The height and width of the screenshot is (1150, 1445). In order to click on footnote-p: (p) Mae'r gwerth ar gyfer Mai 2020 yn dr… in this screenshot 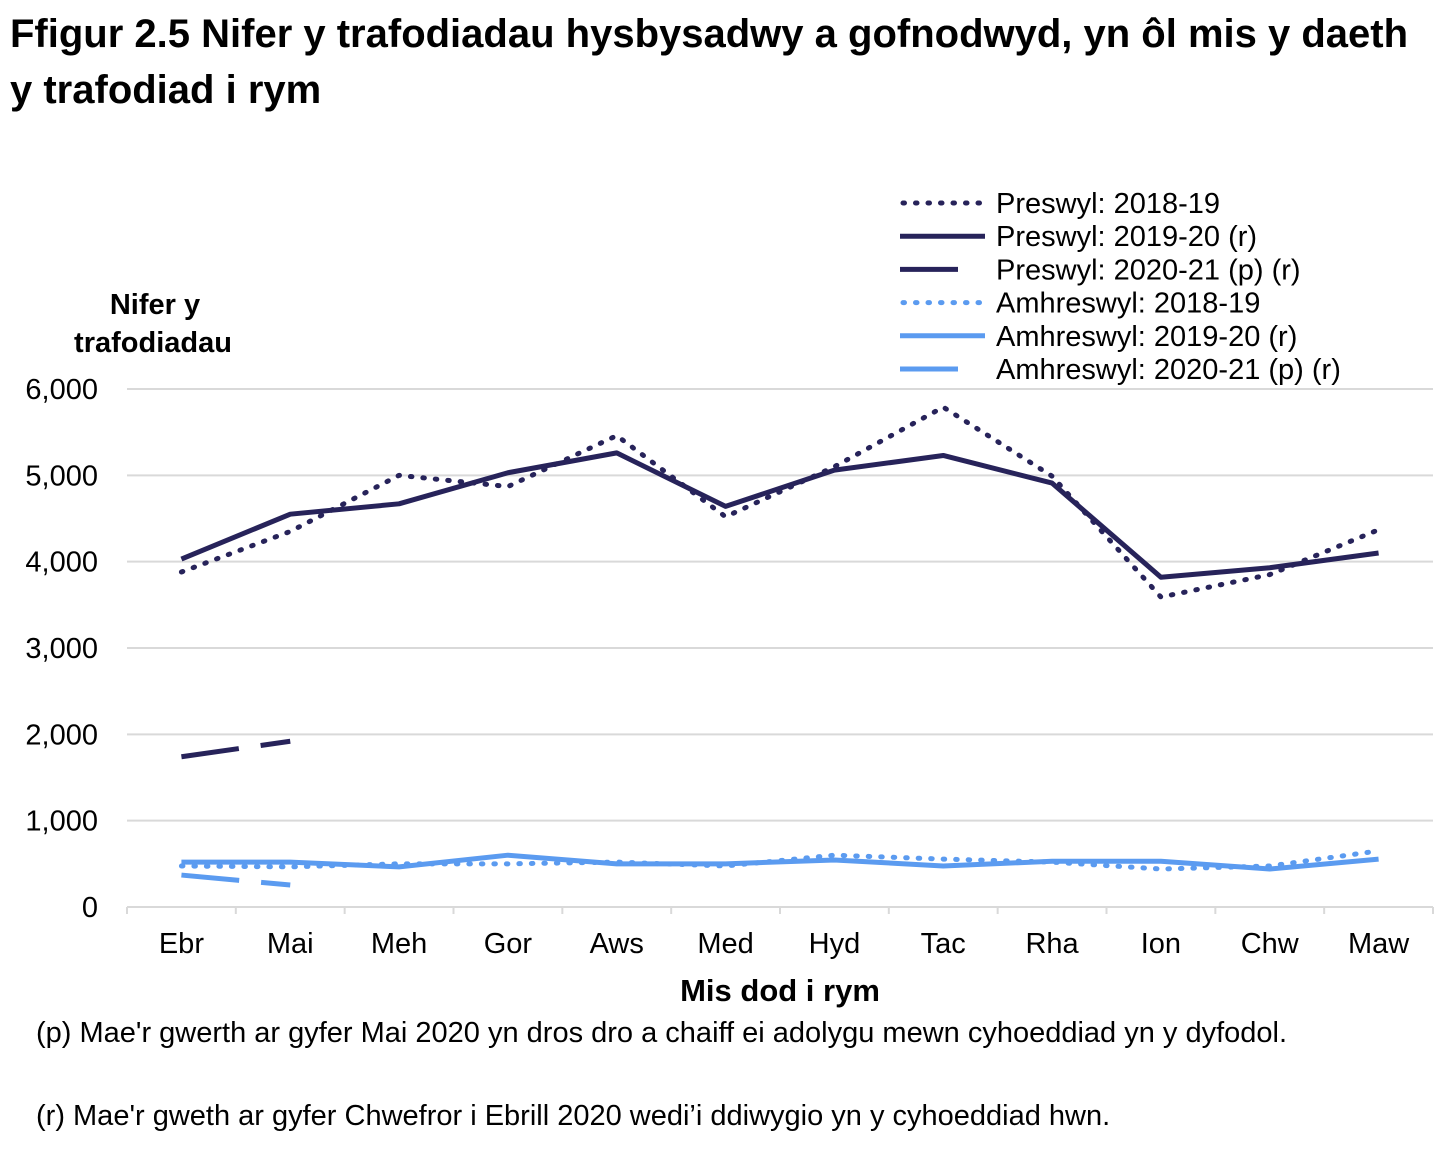, I will do `click(662, 1033)`.